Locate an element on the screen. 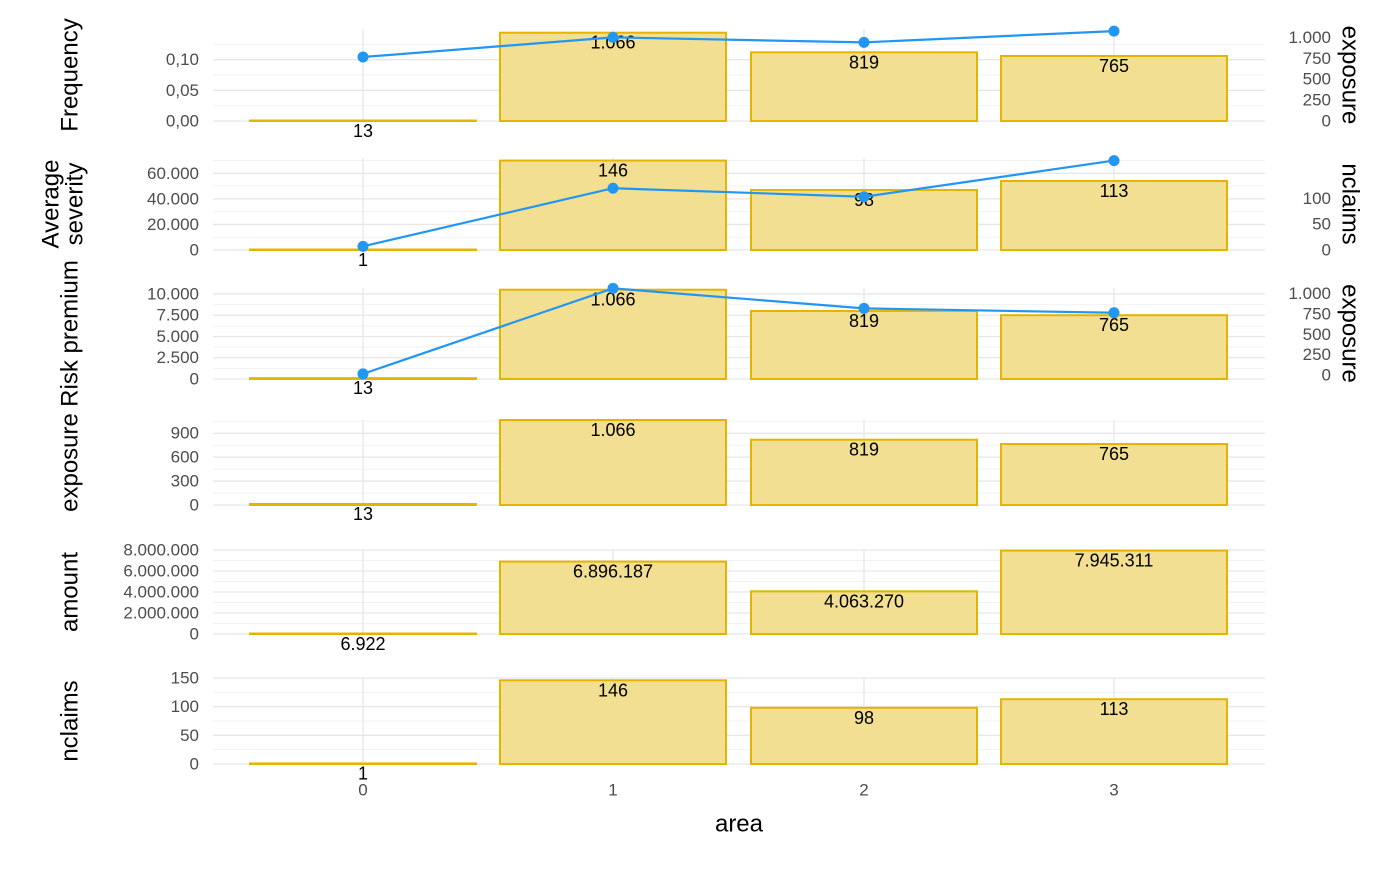 The width and height of the screenshot is (1400, 871). y-tick-label: 5.000 is located at coordinates (177, 336).